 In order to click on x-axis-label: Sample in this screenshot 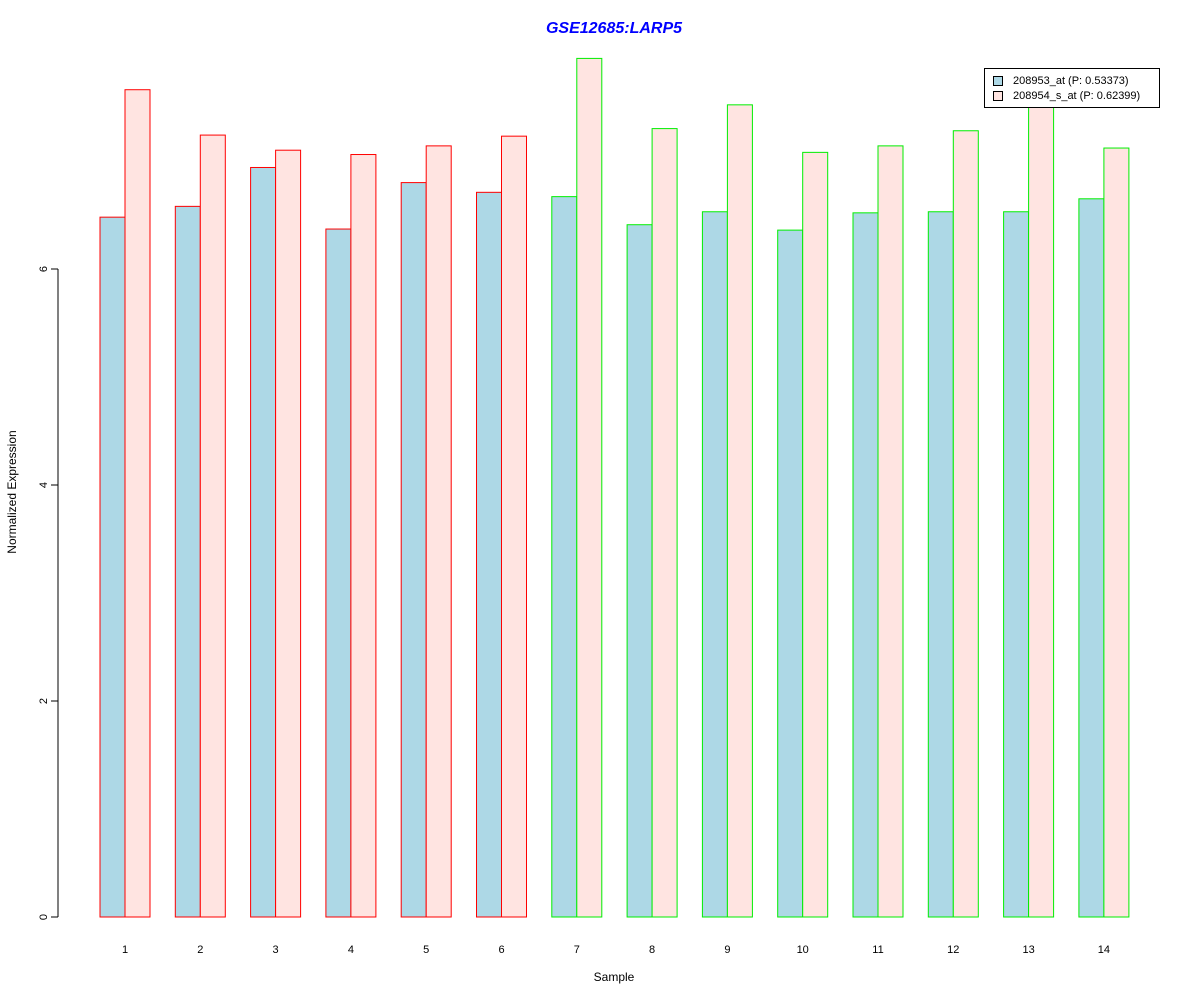, I will do `click(614, 977)`.